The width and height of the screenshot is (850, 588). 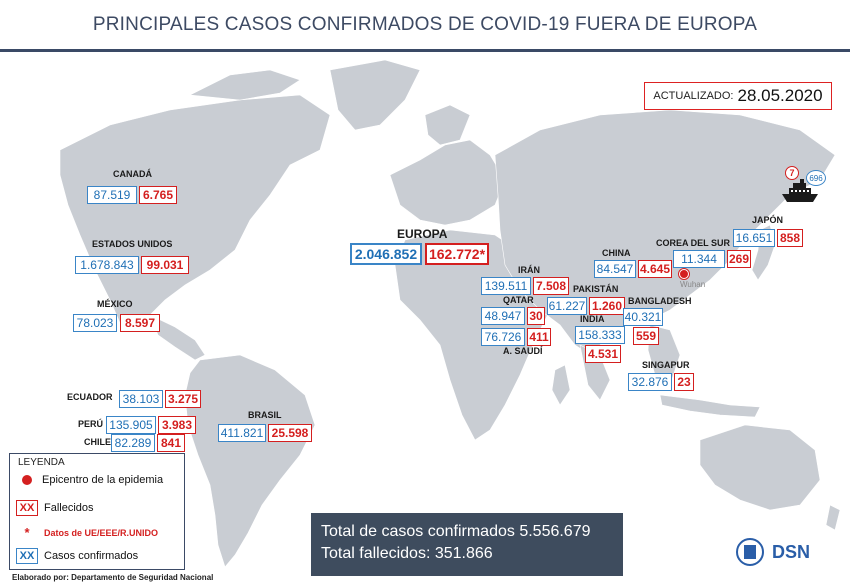 What do you see at coordinates (791, 551) in the screenshot?
I see `dsn-logo-text: DSN` at bounding box center [791, 551].